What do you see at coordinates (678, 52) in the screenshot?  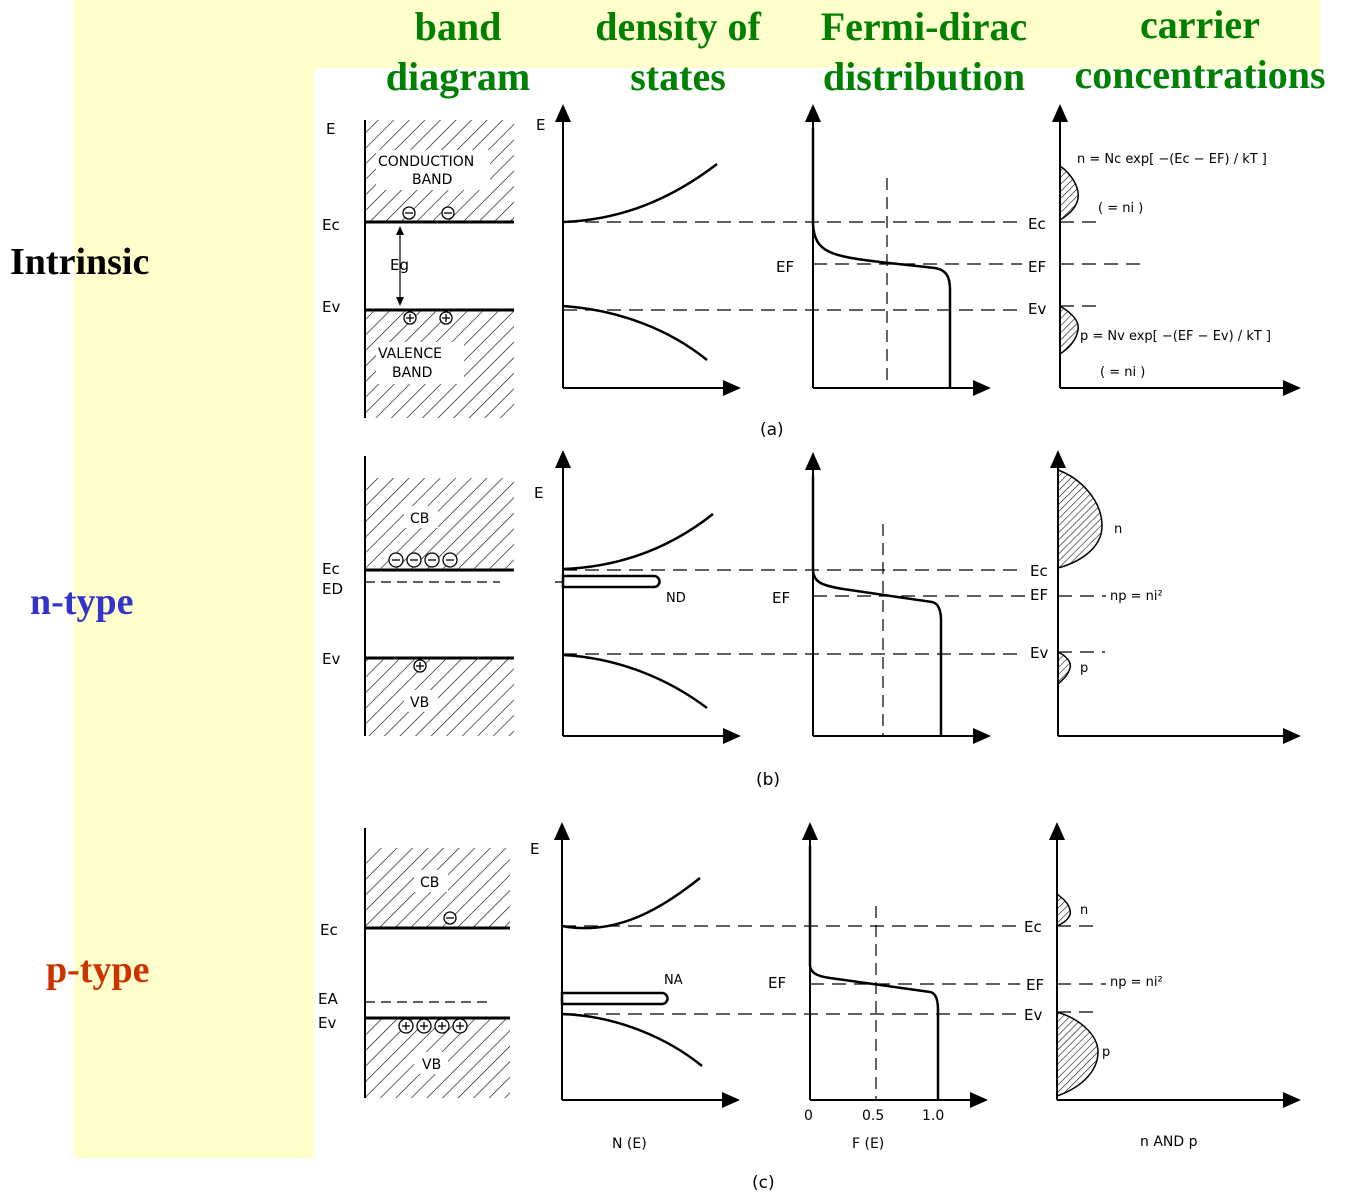 I see `column-heading-density-of-states: density of states` at bounding box center [678, 52].